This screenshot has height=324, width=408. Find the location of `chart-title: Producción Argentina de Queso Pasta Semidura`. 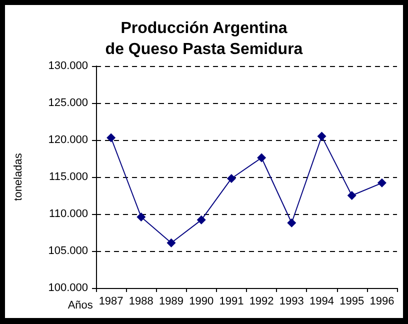

chart-title: Producción Argentina de Queso Pasta Semidura is located at coordinates (204, 39).